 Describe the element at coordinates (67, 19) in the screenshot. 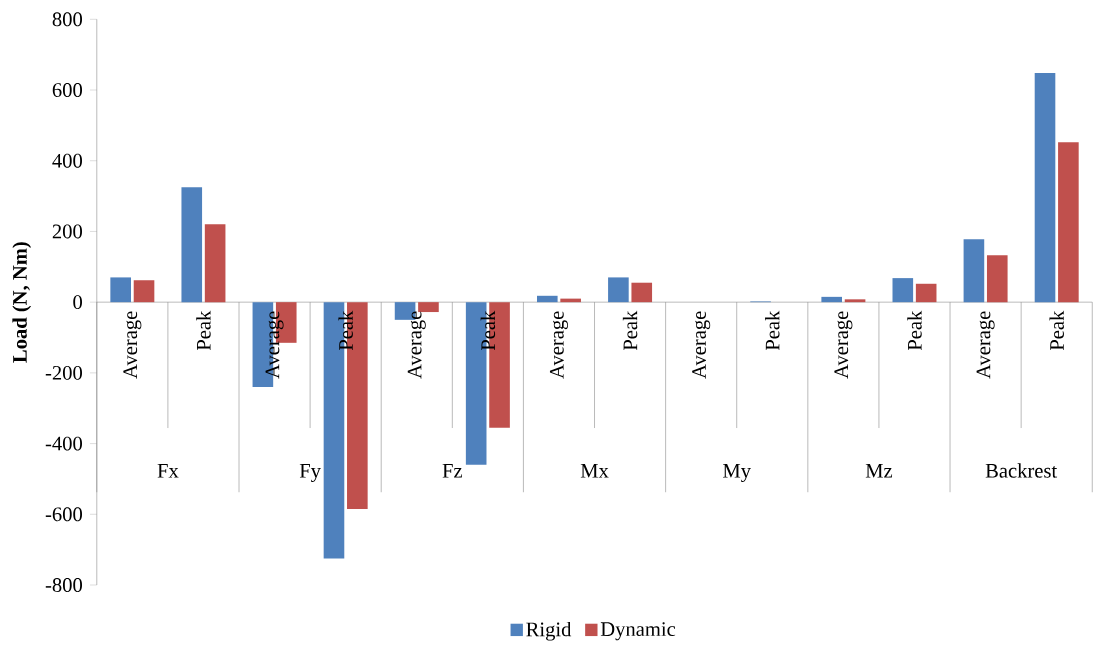

I see `y-tick-label: 800` at that location.